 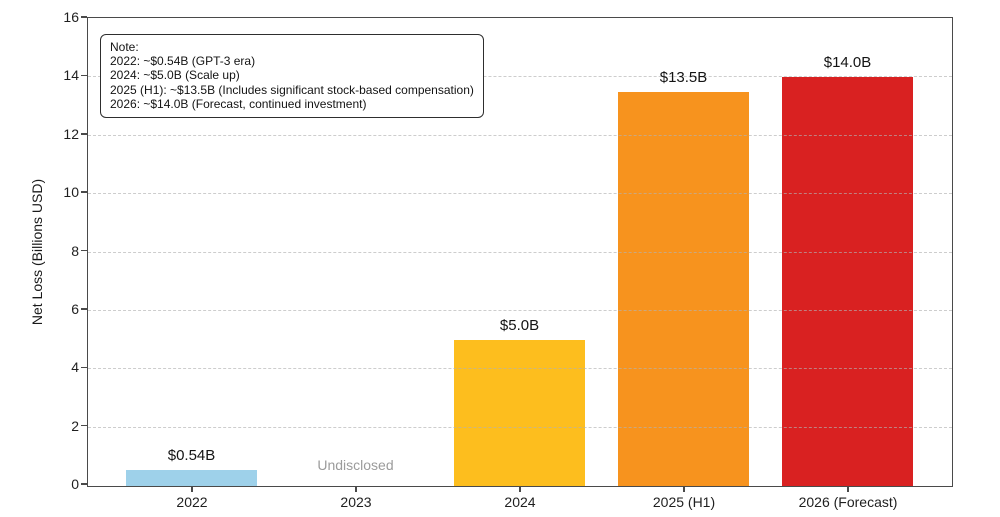 I want to click on y-tick-label-10: 10, so click(x=71, y=192).